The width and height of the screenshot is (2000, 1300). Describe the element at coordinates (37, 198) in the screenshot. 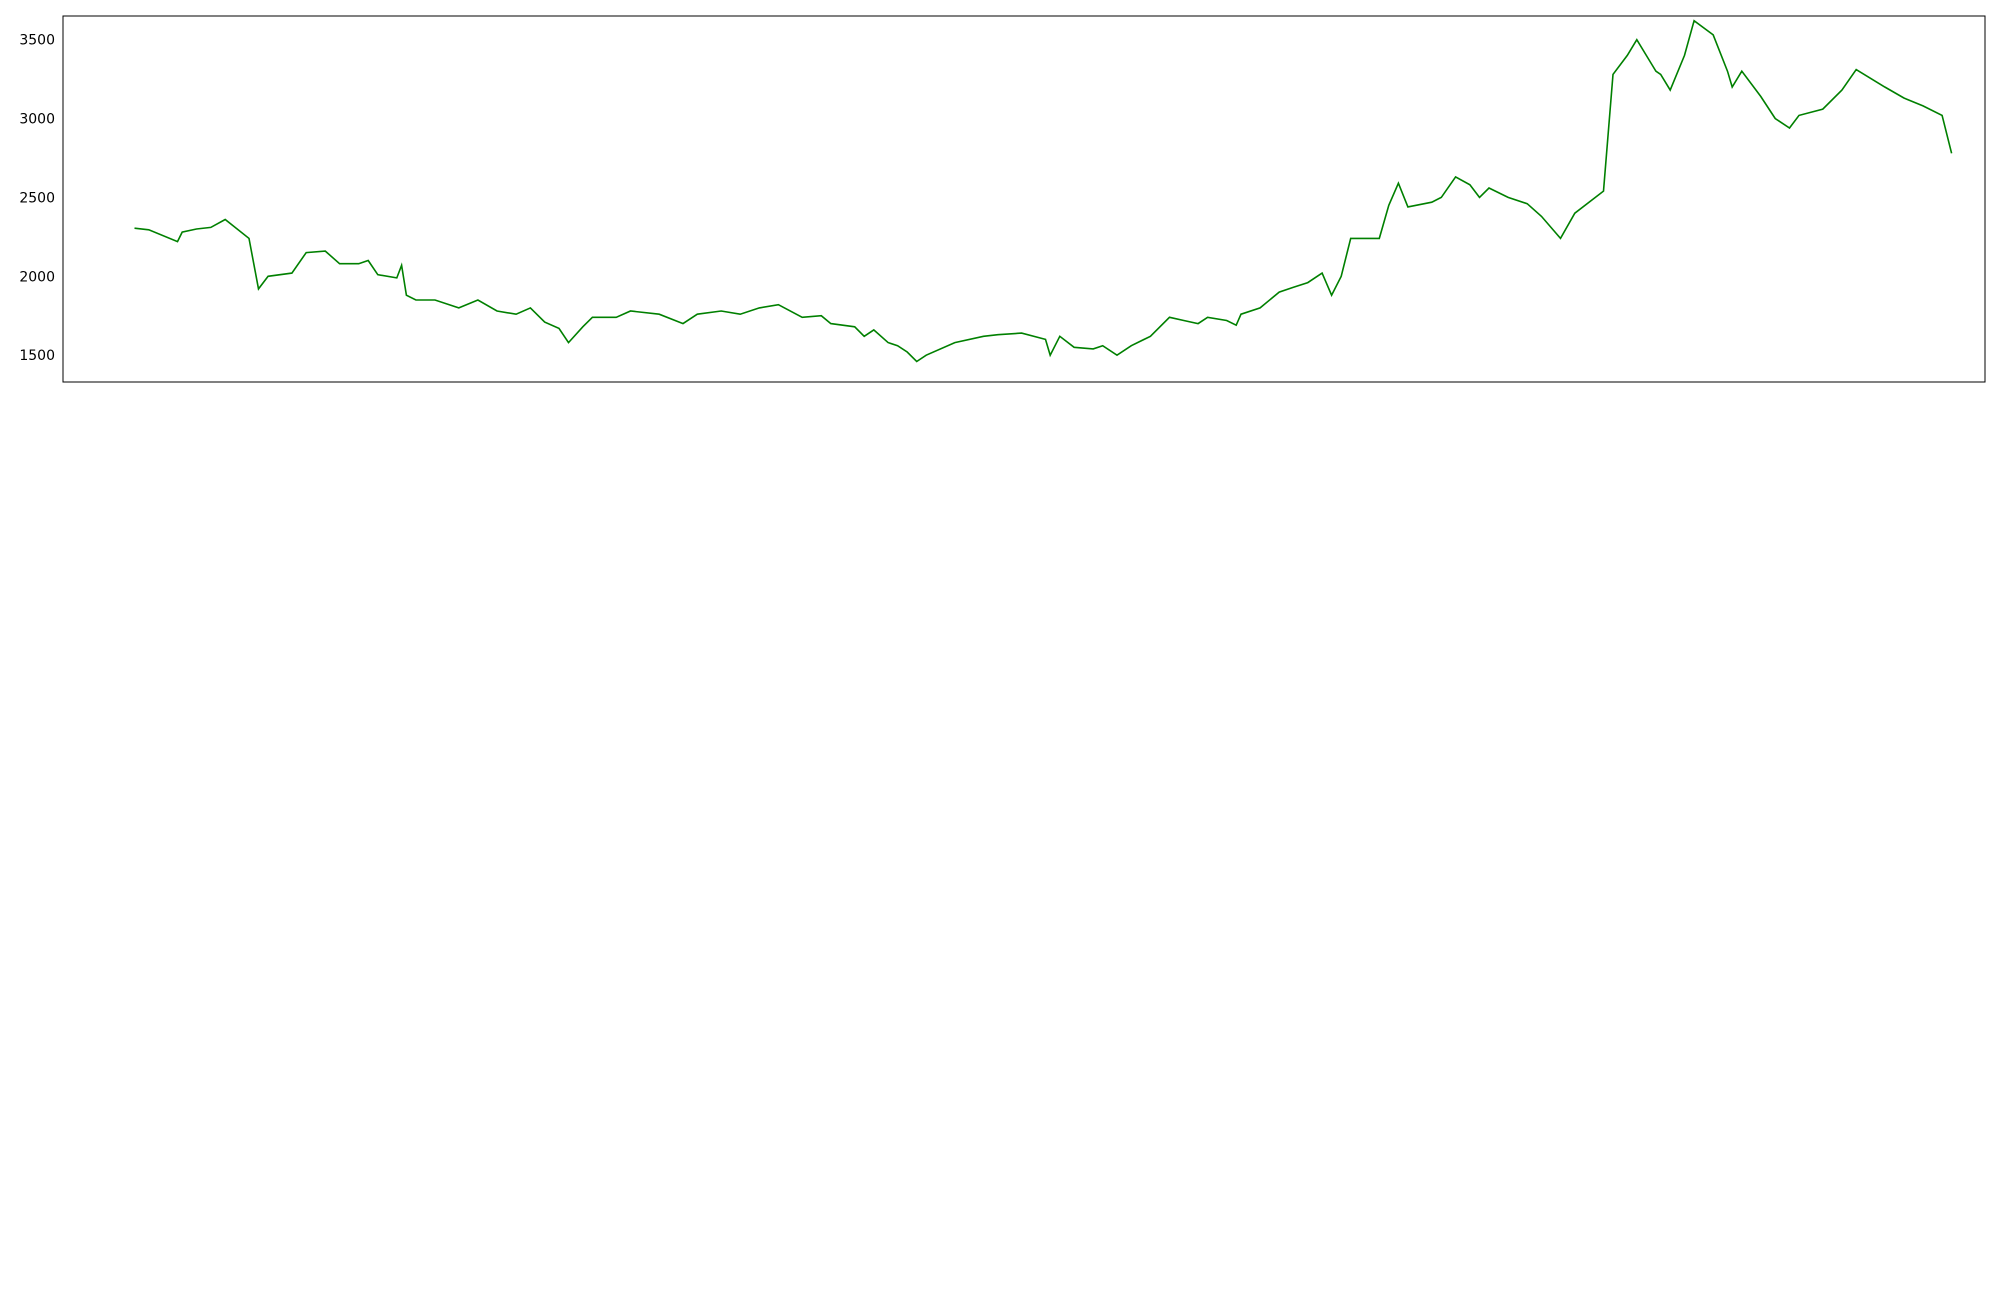

I see `price-ytick-label: 2500` at that location.